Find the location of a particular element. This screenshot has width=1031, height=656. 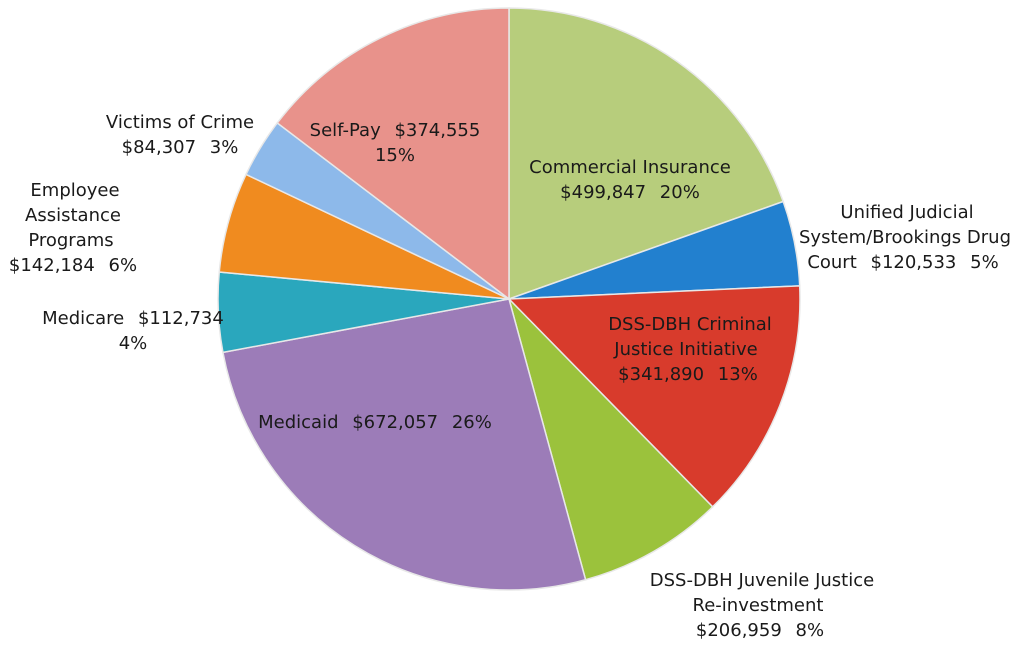

category-name: Victims of Crime is located at coordinates (180, 122).